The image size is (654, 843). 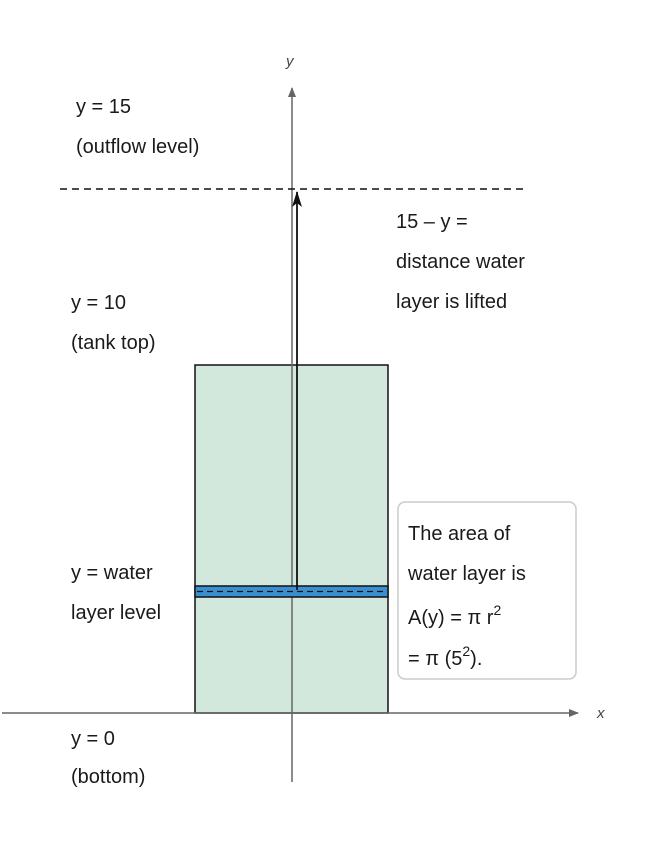 What do you see at coordinates (113, 343) in the screenshot?
I see `tank-top-note: (tank top)` at bounding box center [113, 343].